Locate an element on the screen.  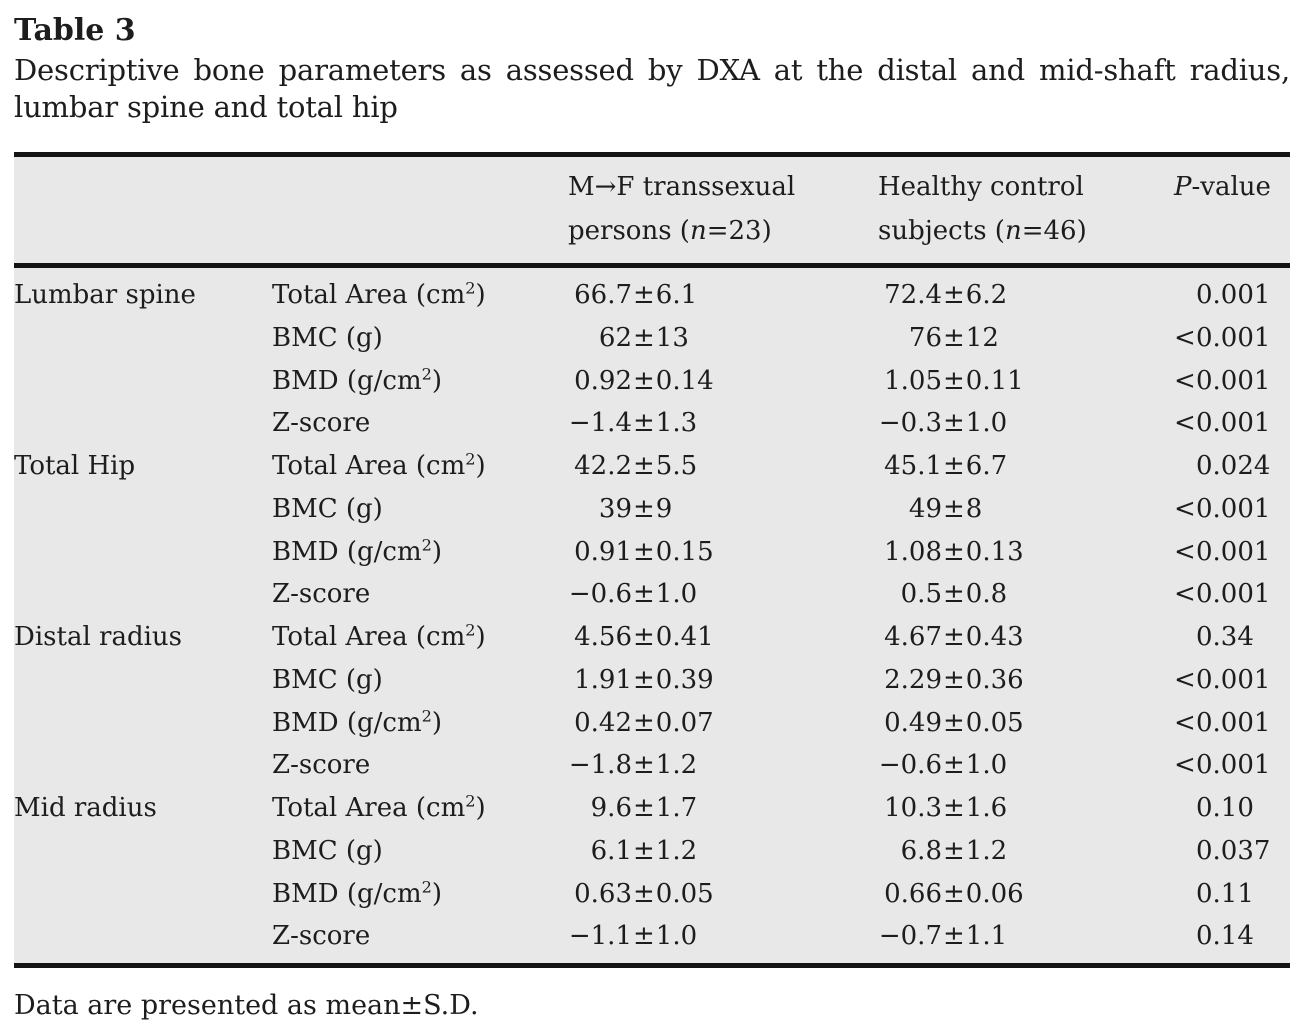
table-footnote: Data are presented as mean±S.D. is located at coordinates (246, 1005).